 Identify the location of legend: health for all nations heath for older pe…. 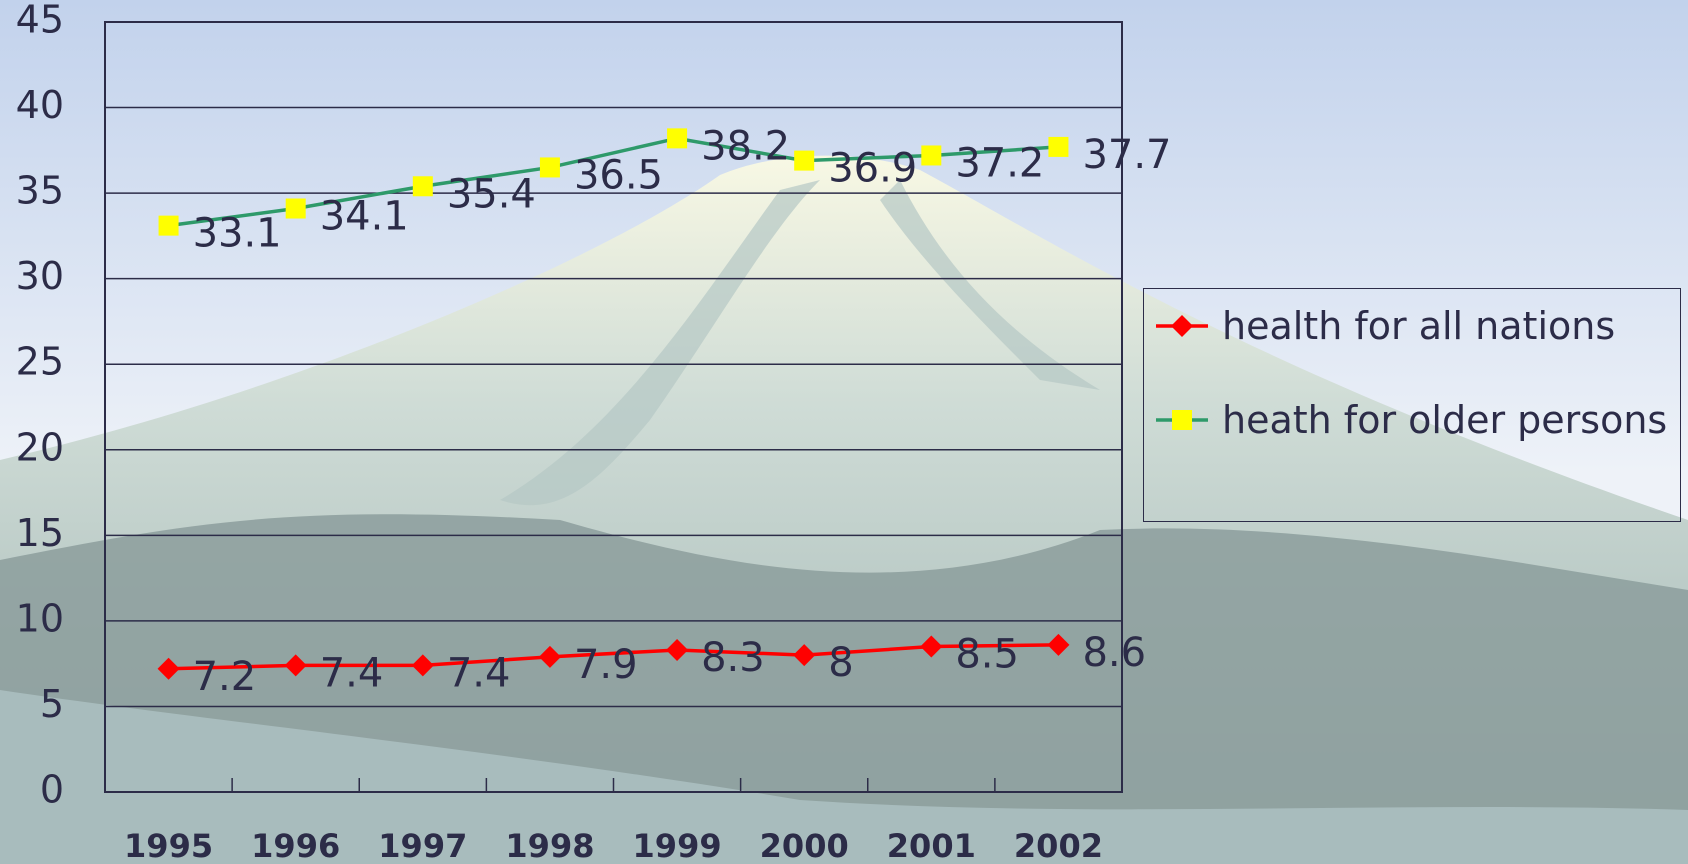
(1412, 405).